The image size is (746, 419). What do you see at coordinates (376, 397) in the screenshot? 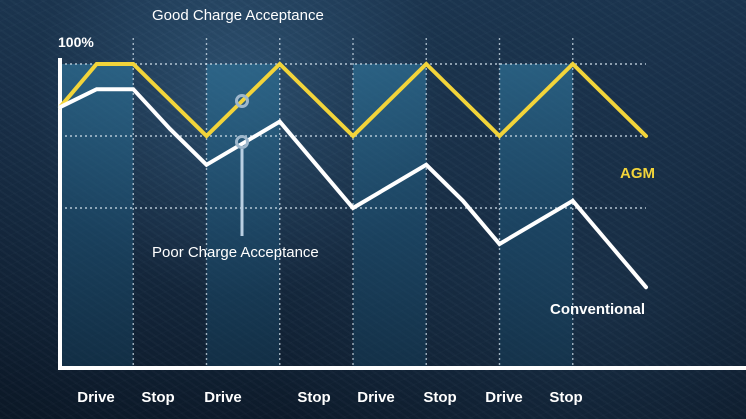
I see `period-label-5: Drive` at bounding box center [376, 397].